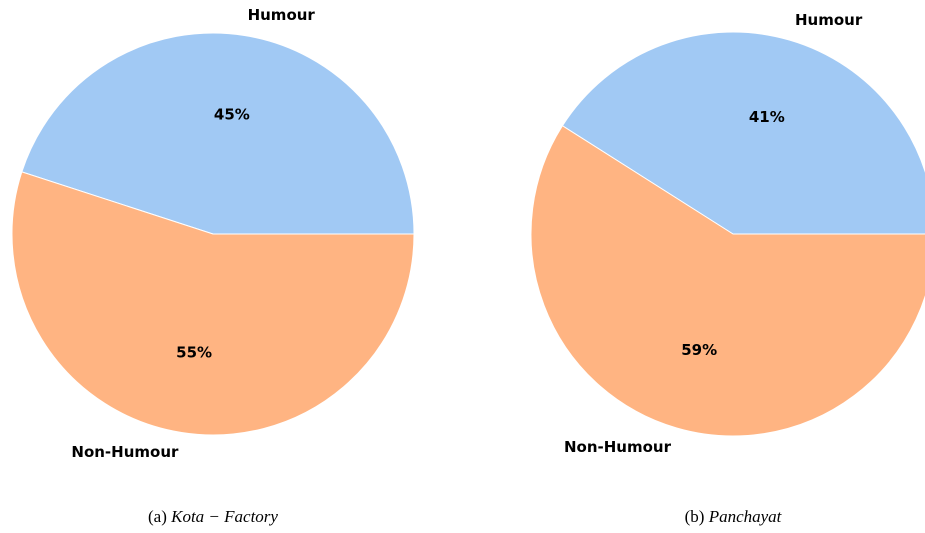  I want to click on caption-label: (b), so click(695, 516).